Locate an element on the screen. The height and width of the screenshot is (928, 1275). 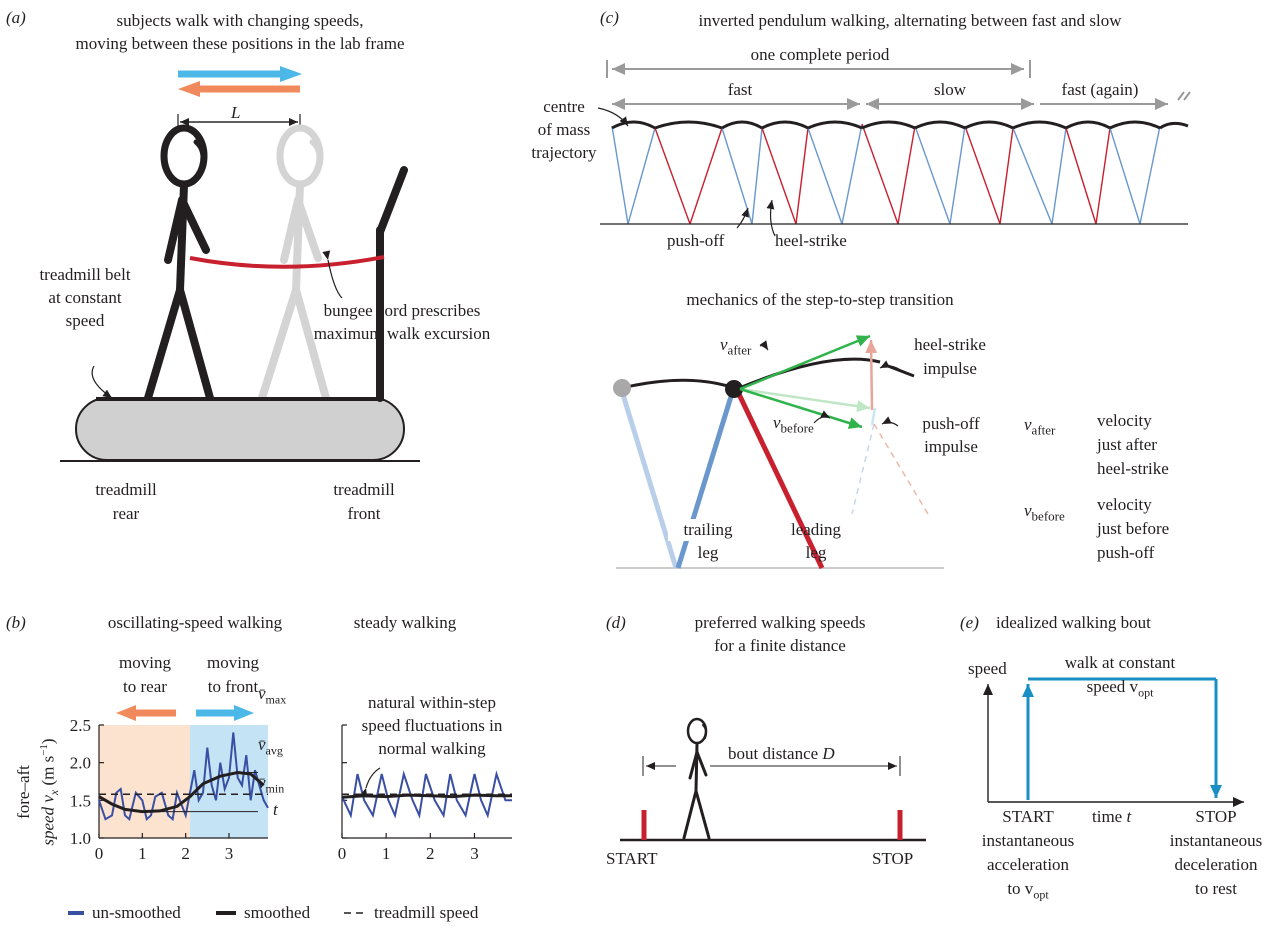
legend-treadmill: treadmill speed is located at coordinates (426, 912).